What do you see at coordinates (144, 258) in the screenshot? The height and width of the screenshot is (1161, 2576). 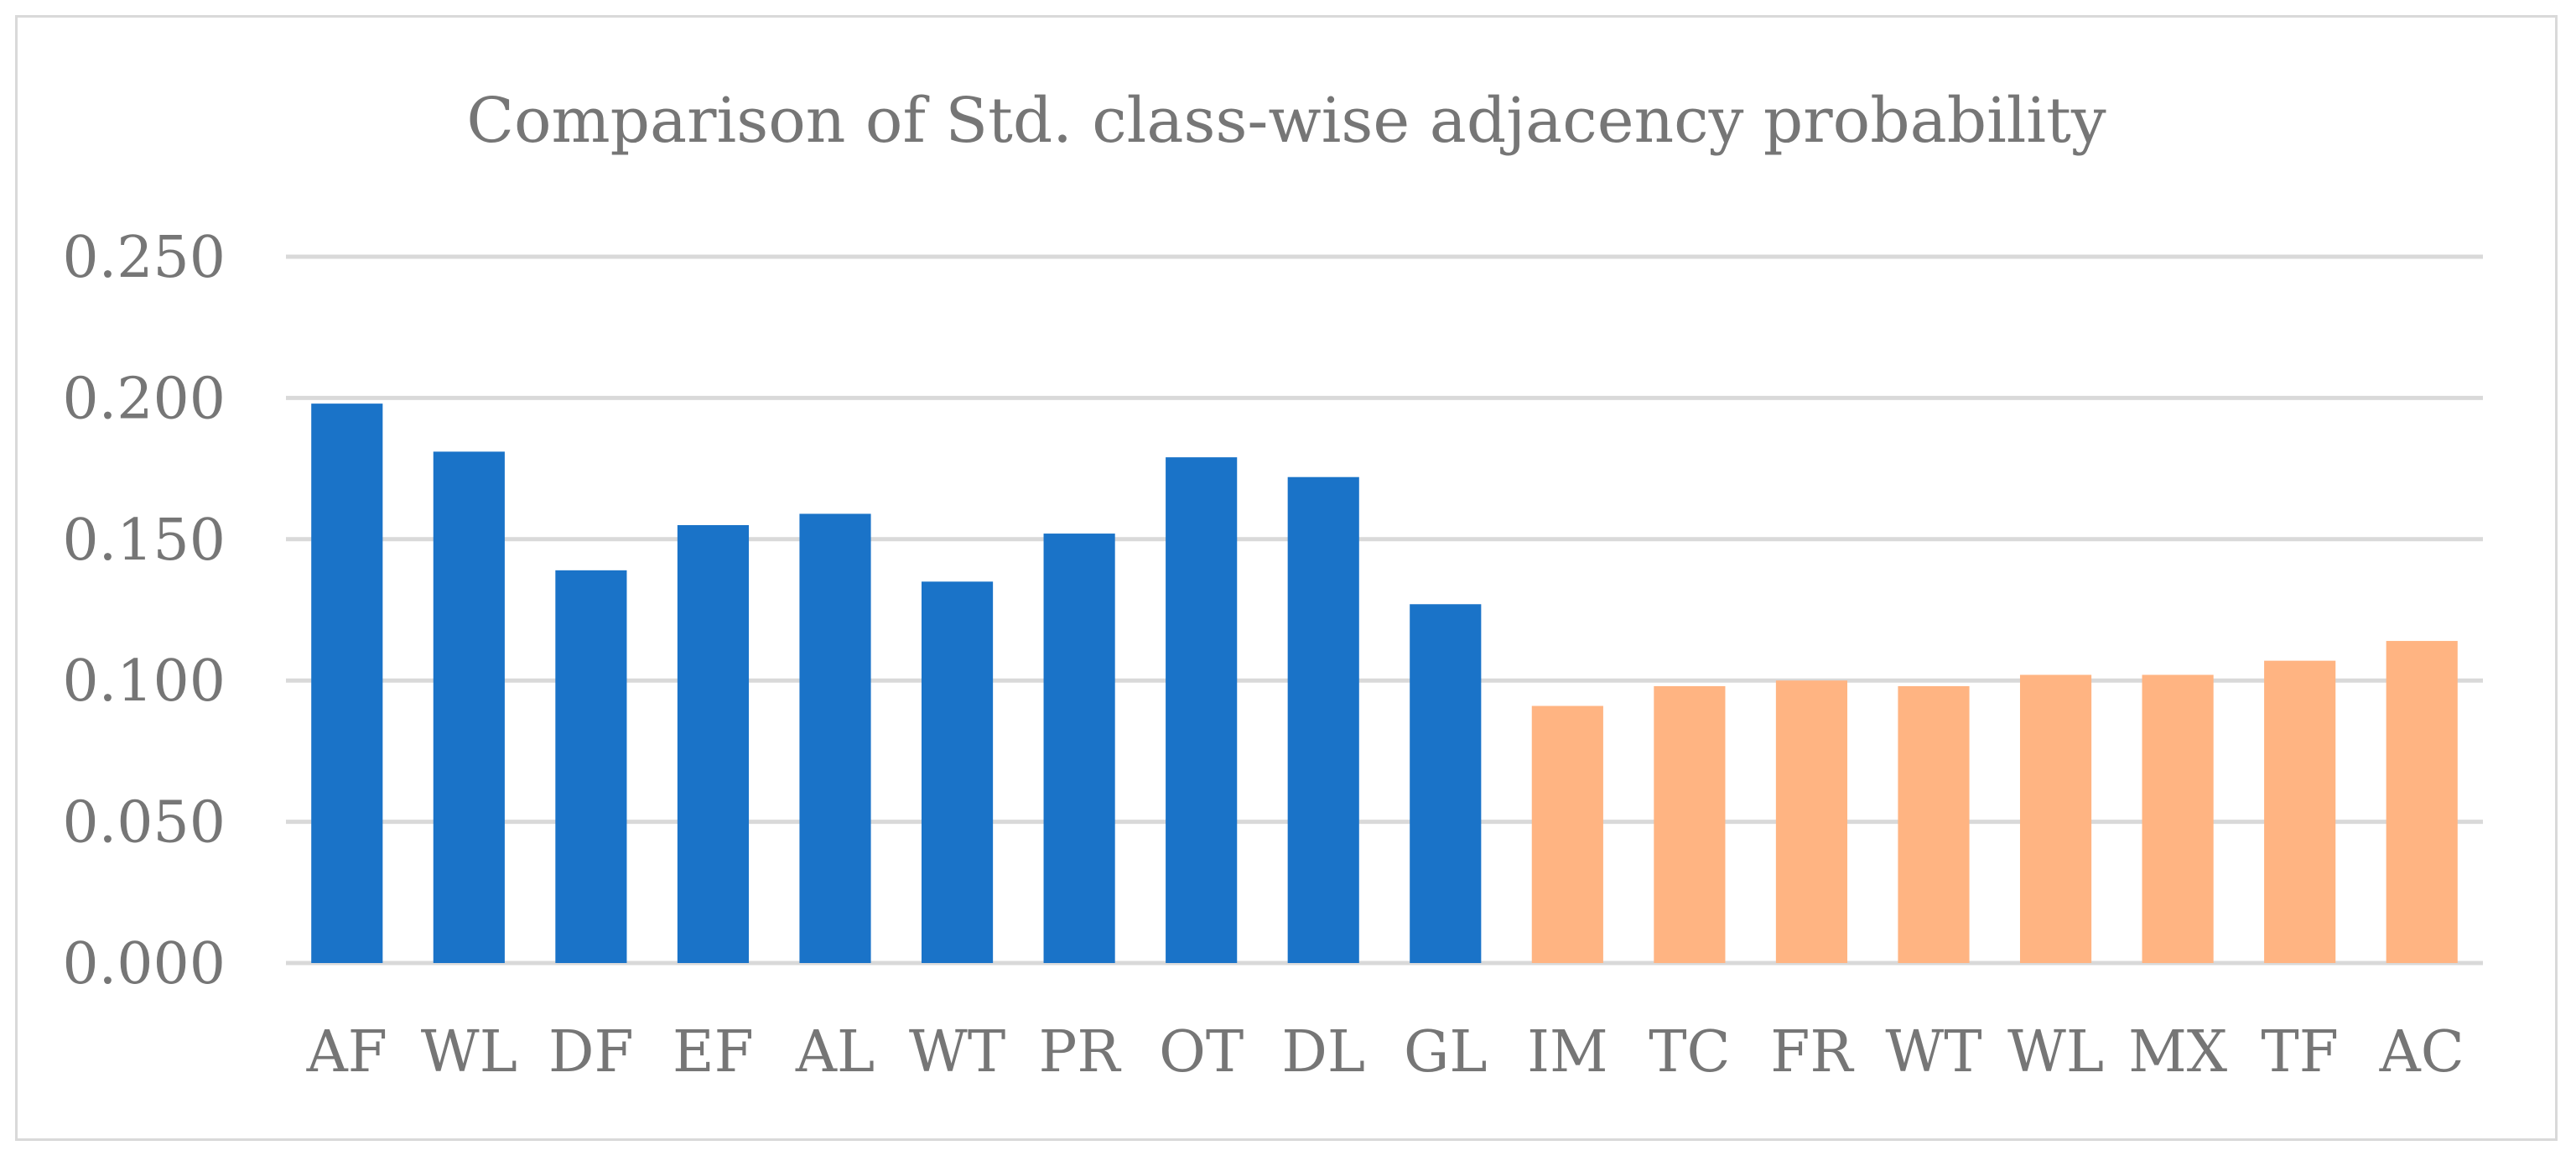 I see `y-tick-label: 0.250` at bounding box center [144, 258].